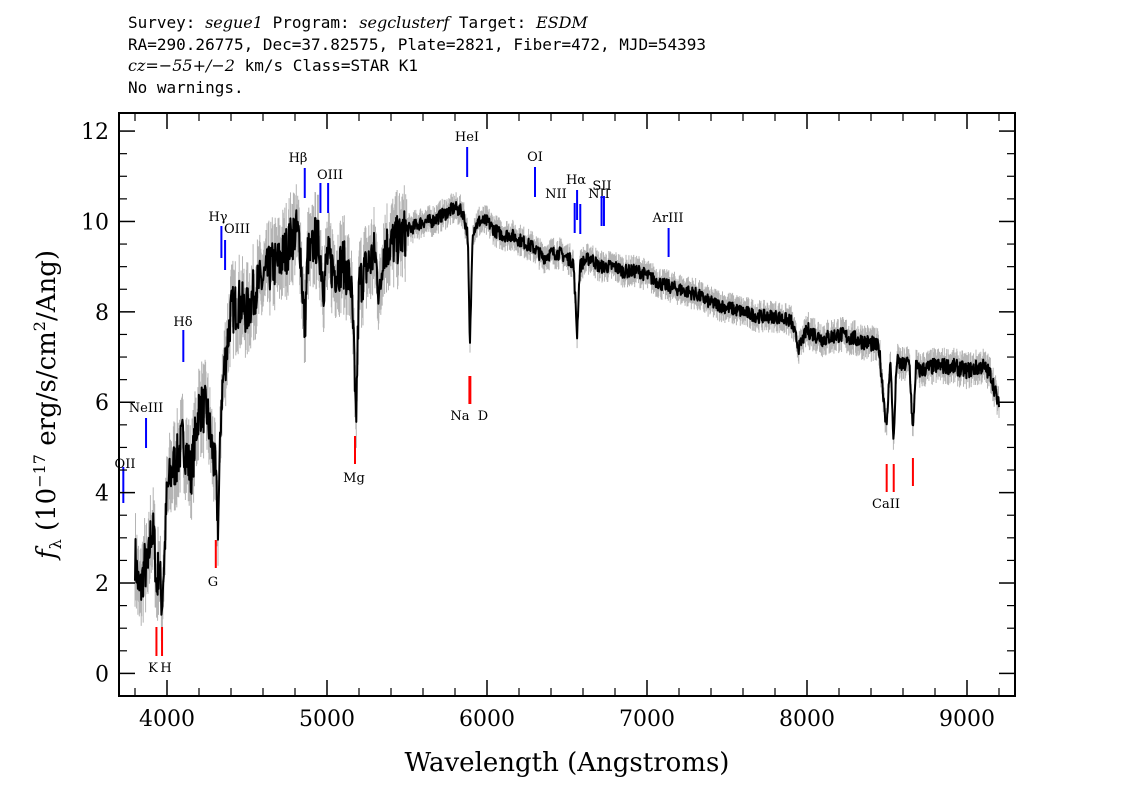 This screenshot has height=810, width=1134. Describe the element at coordinates (234, 22) in the screenshot. I see `survey-value: segue1` at that location.